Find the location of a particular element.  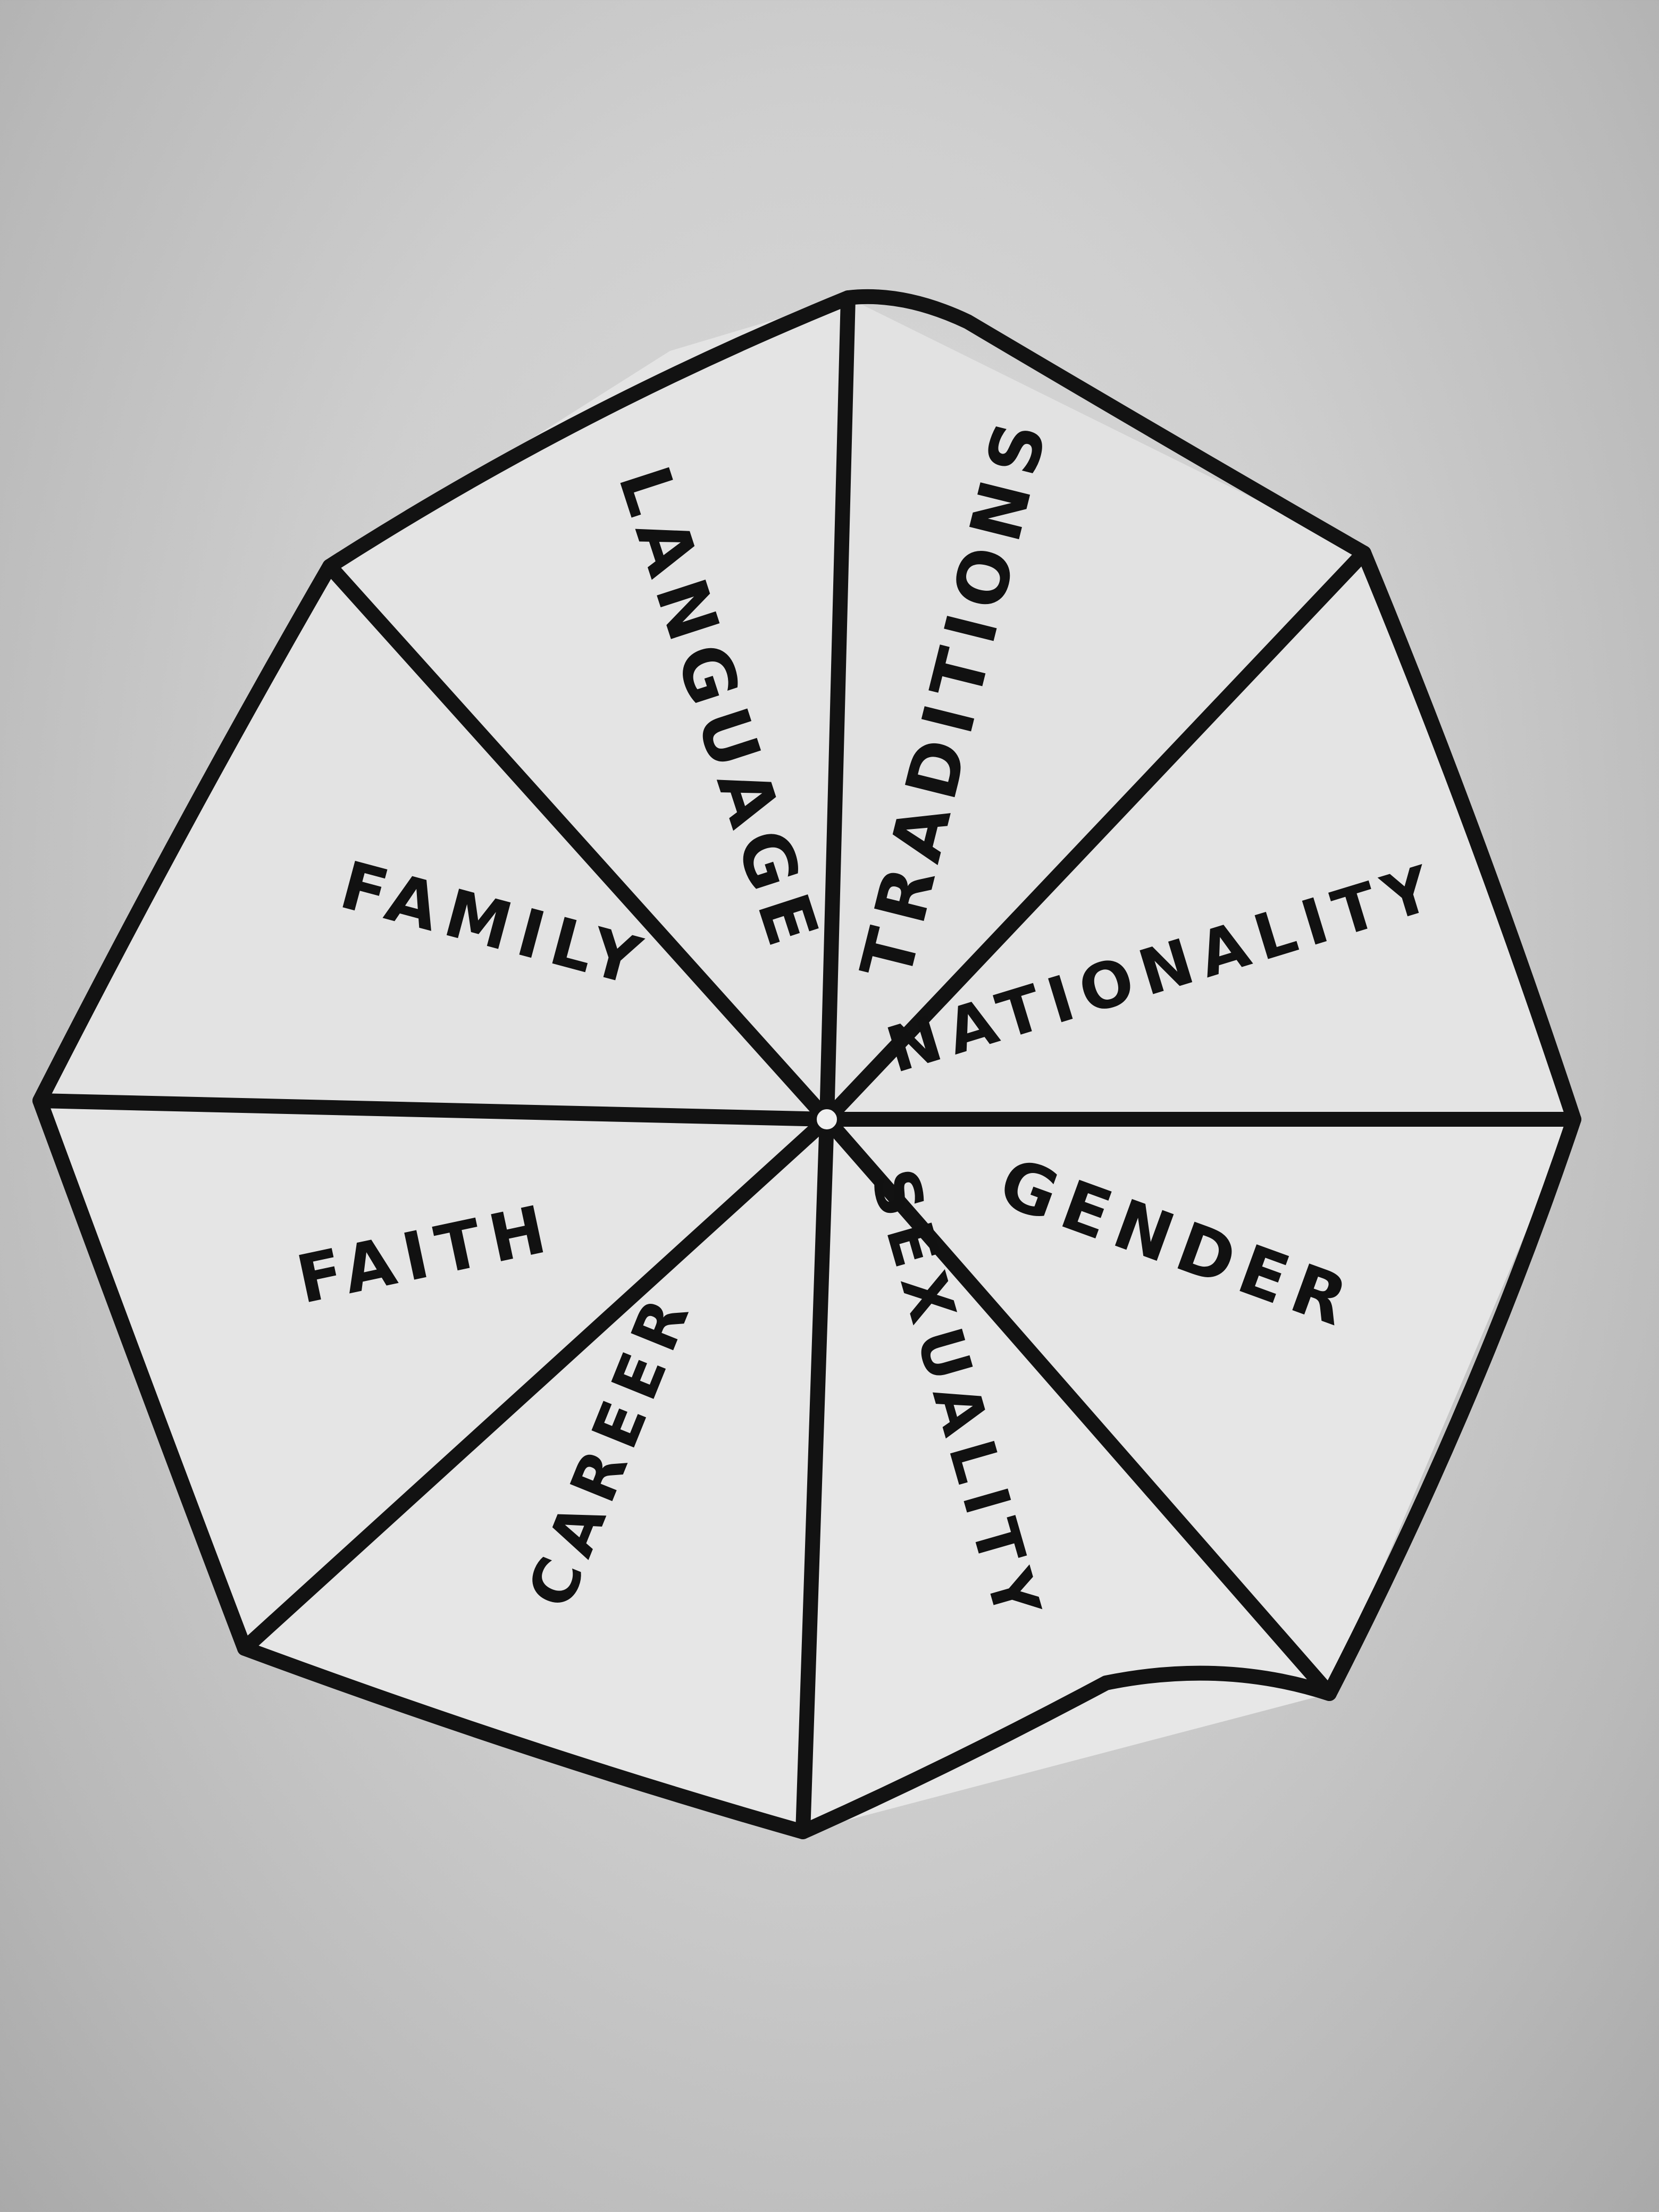

rib-bottom-left is located at coordinates (535, 1384).